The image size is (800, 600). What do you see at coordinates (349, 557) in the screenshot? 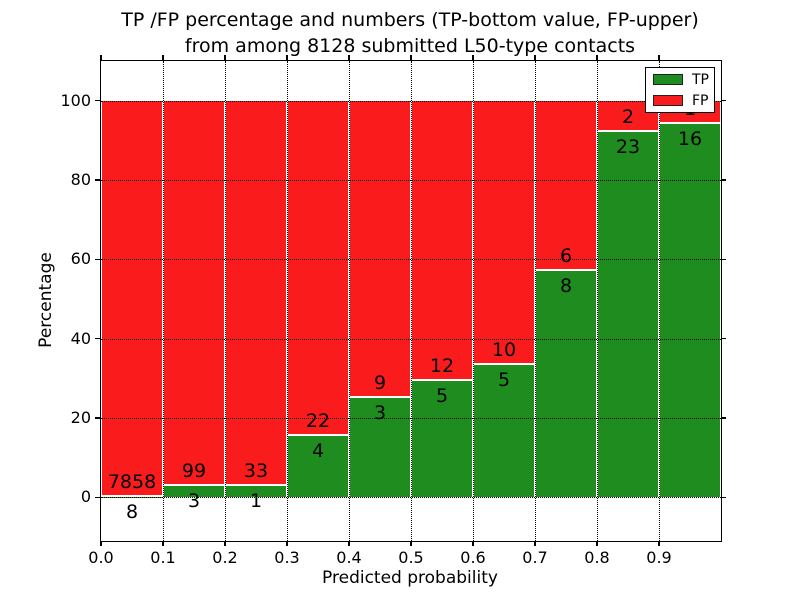
I see `x-tick-label: 0.4` at bounding box center [349, 557].